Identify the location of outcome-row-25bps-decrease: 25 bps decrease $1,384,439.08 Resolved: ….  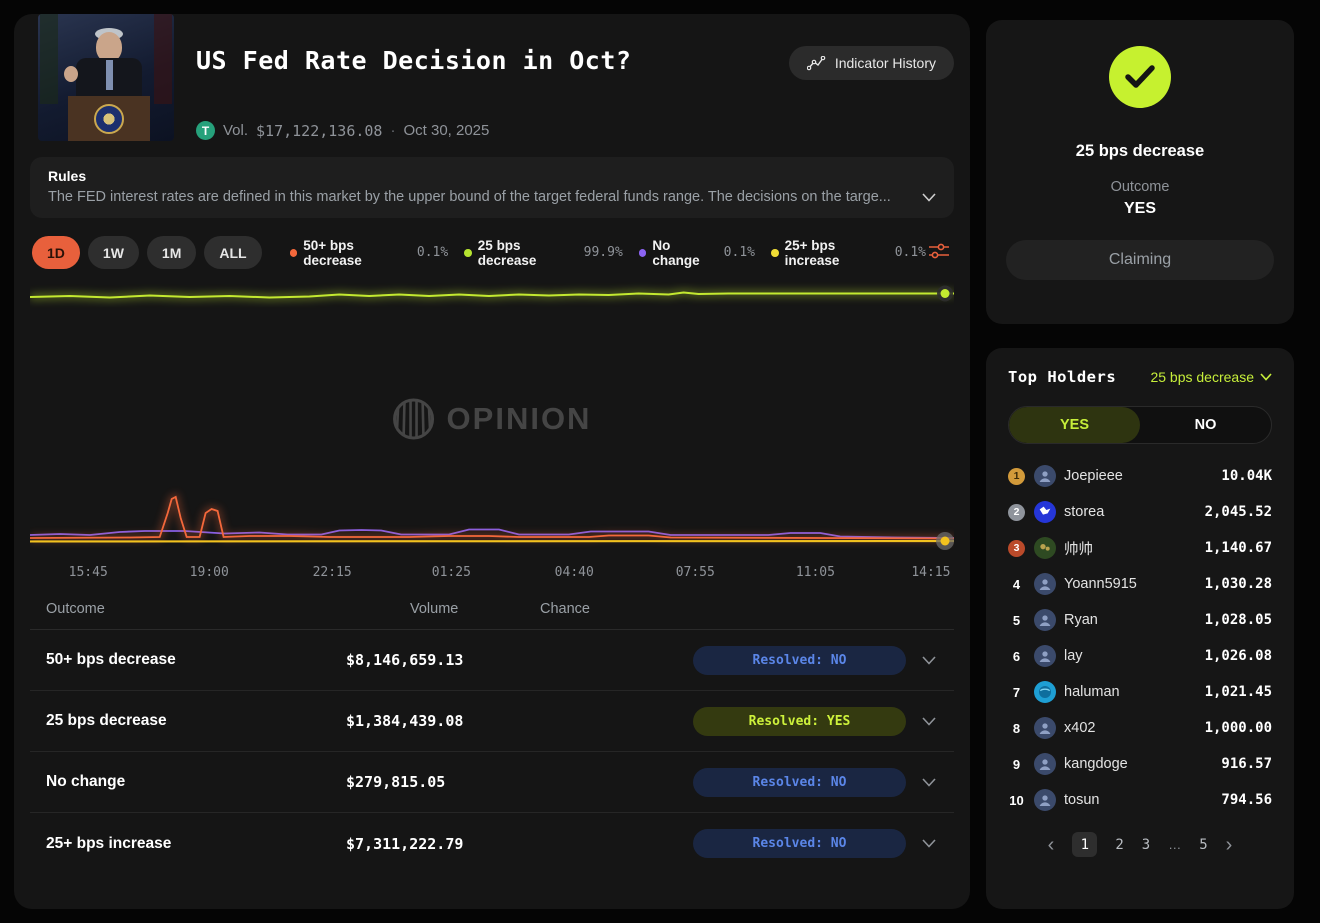
(492, 721).